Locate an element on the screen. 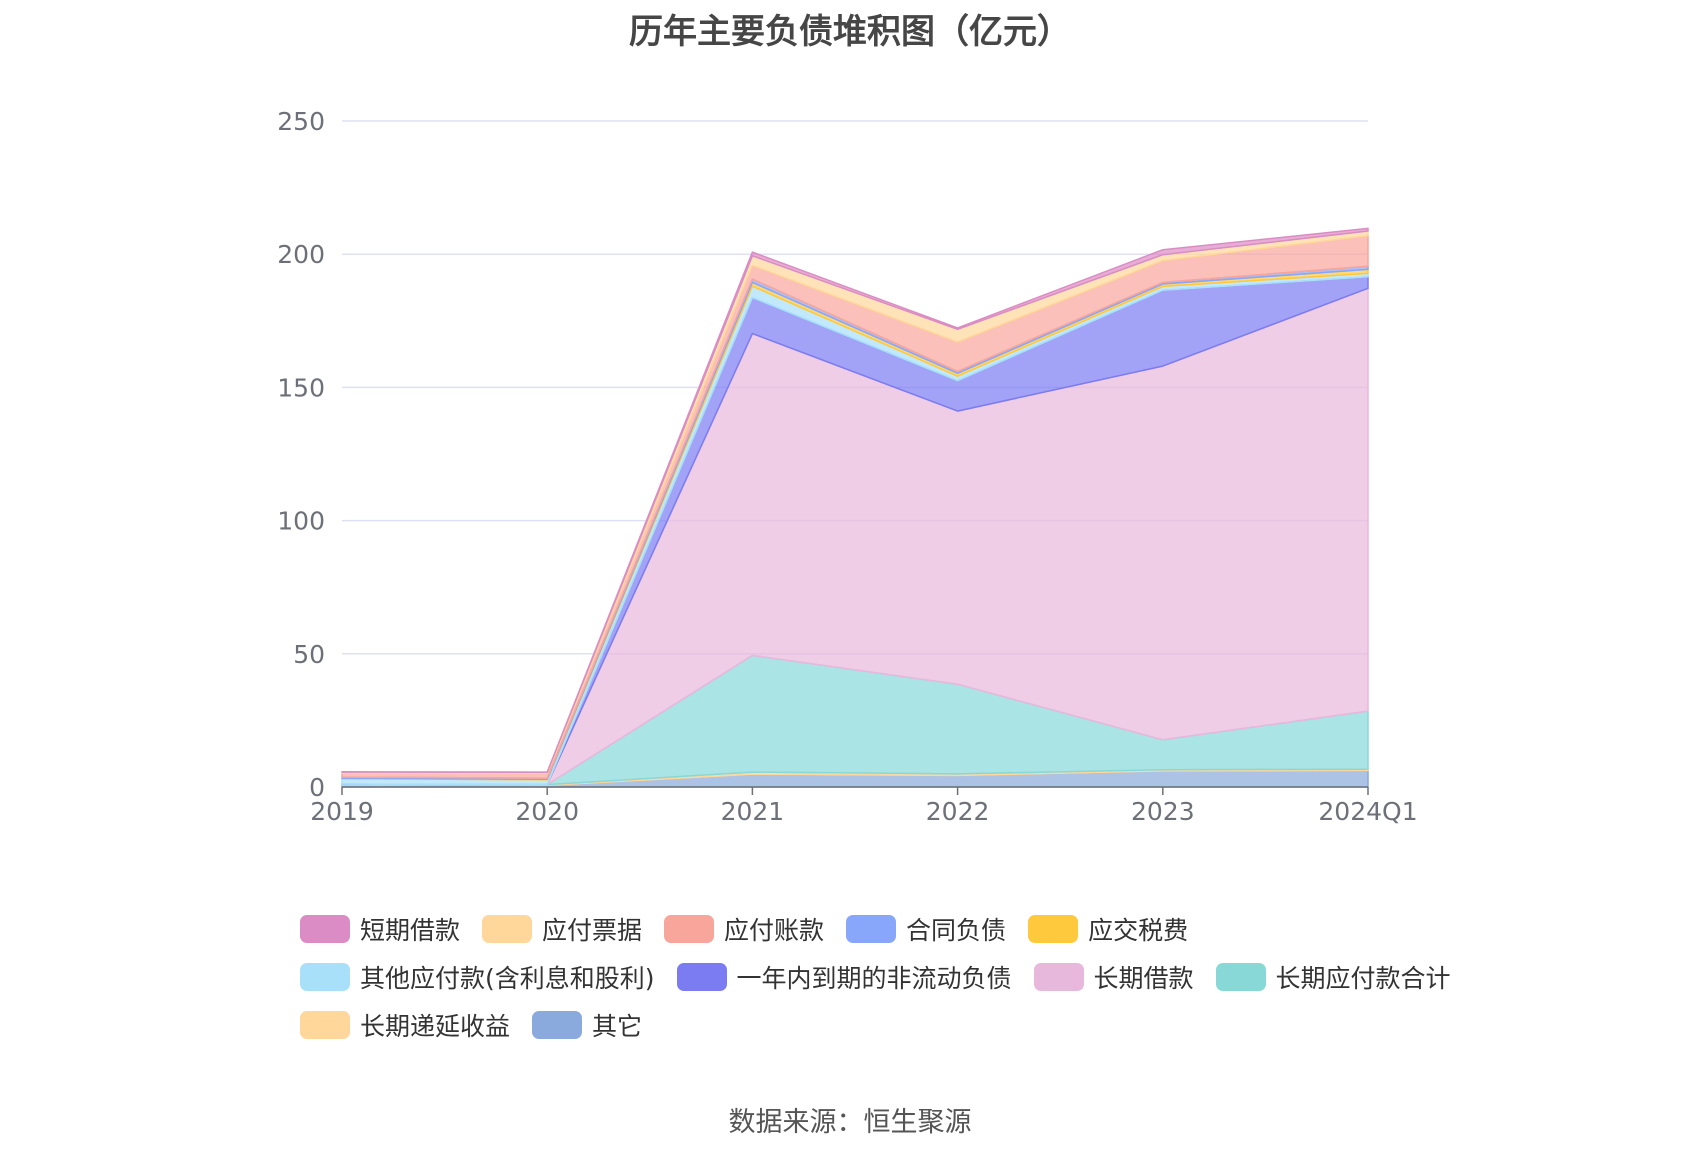 This screenshot has width=1700, height=1150. legend-item: 长期递延收益 is located at coordinates (405, 1025).